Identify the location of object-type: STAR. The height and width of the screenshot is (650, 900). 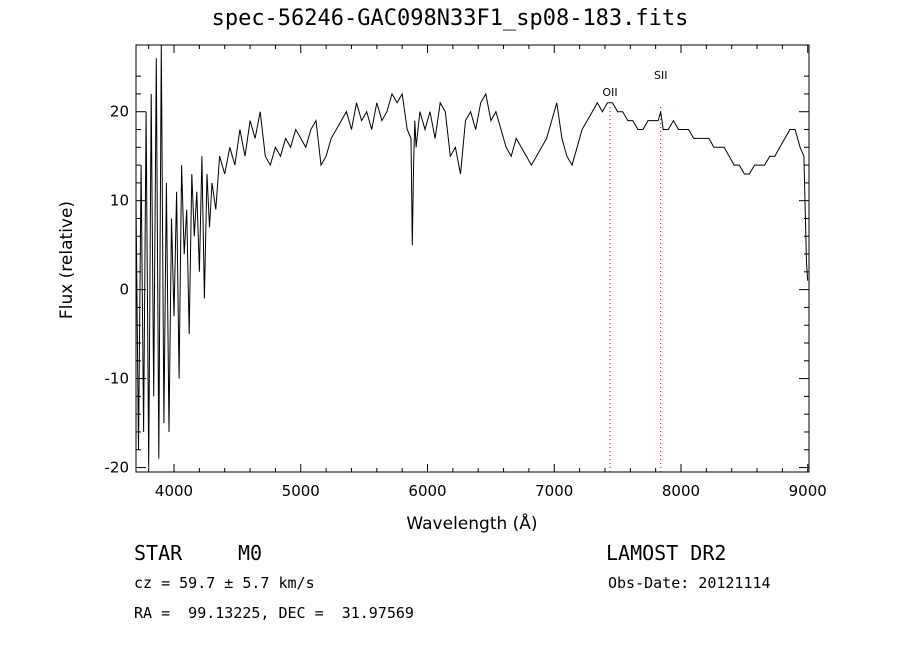
(158, 553).